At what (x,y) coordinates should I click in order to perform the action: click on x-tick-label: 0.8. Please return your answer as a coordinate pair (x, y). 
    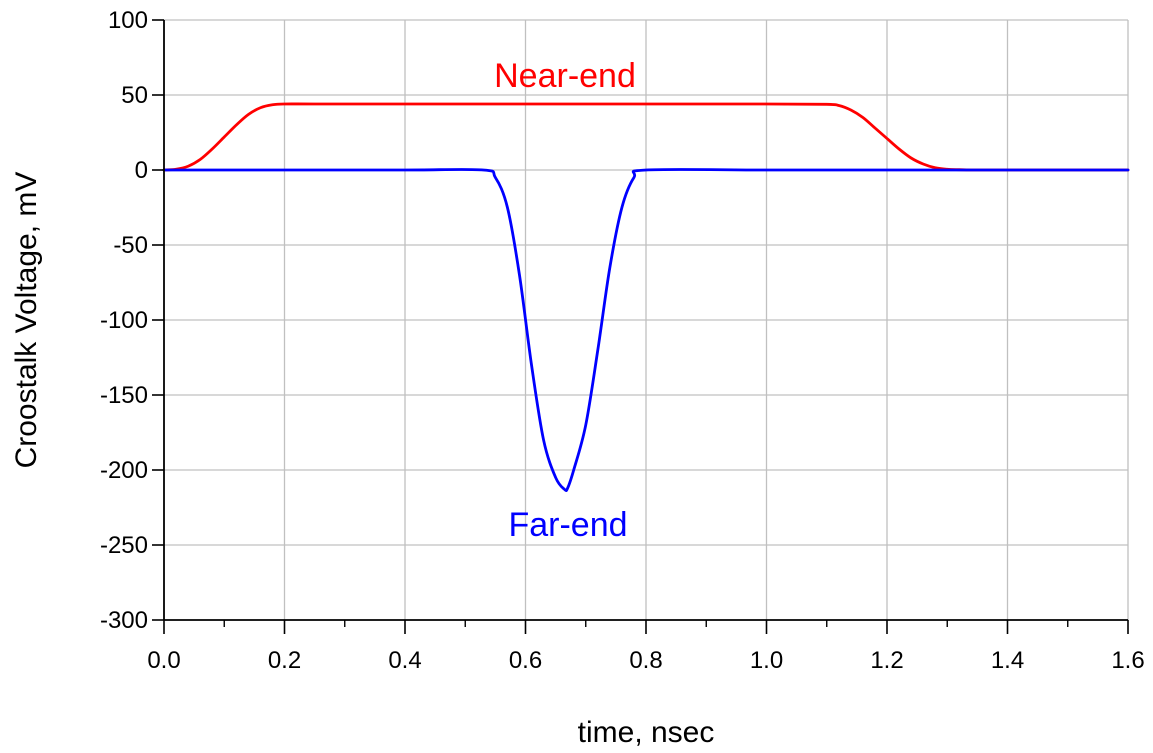
    Looking at the image, I should click on (645, 660).